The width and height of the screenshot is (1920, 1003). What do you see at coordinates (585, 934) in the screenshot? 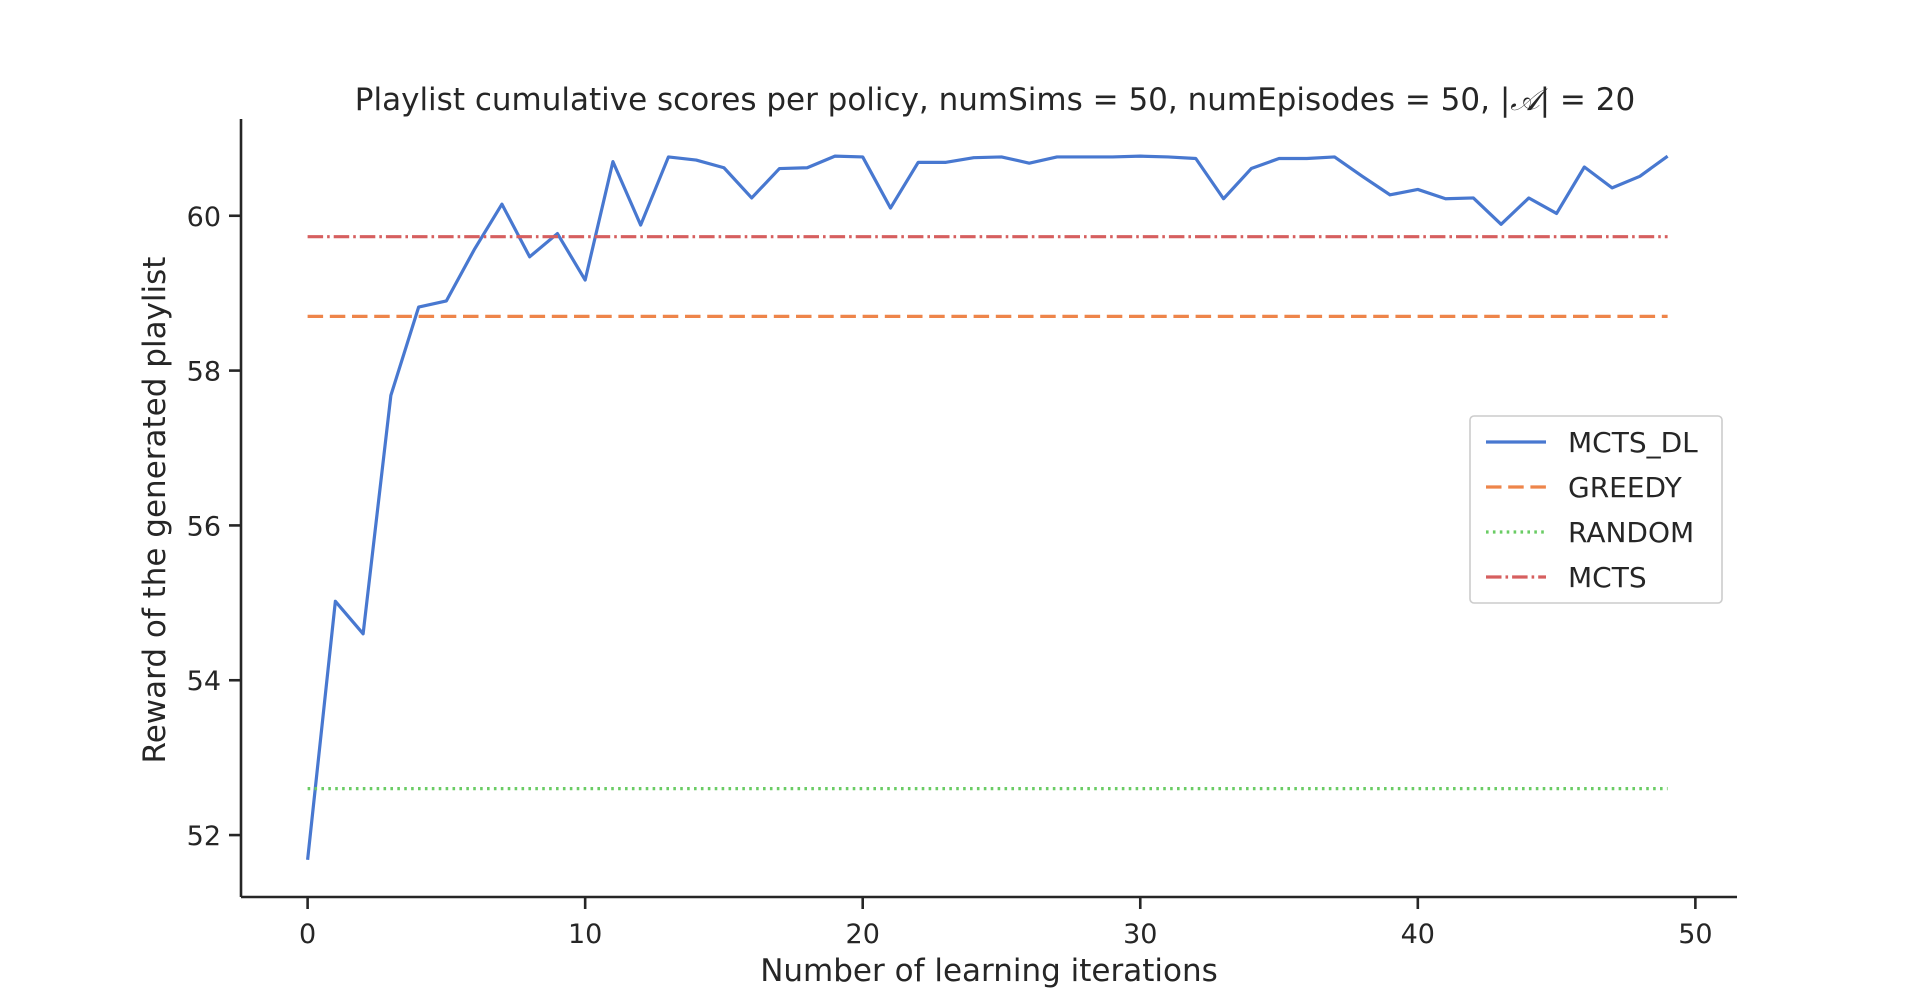
I see `x-tick-label: 10` at bounding box center [585, 934].